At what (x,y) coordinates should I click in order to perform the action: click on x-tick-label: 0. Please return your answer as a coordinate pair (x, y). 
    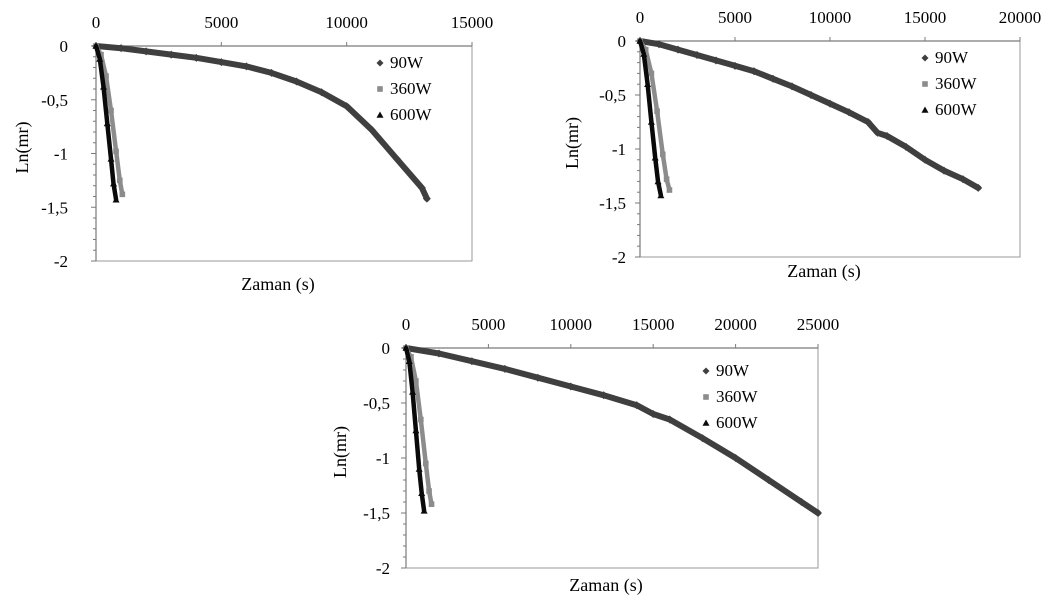
    Looking at the image, I should click on (406, 324).